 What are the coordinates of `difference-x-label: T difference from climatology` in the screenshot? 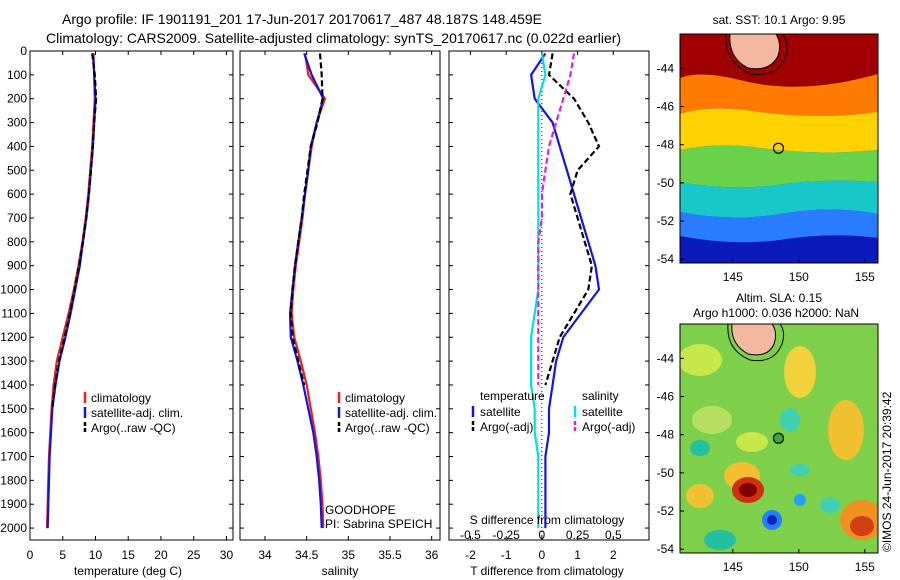 It's located at (547, 571).